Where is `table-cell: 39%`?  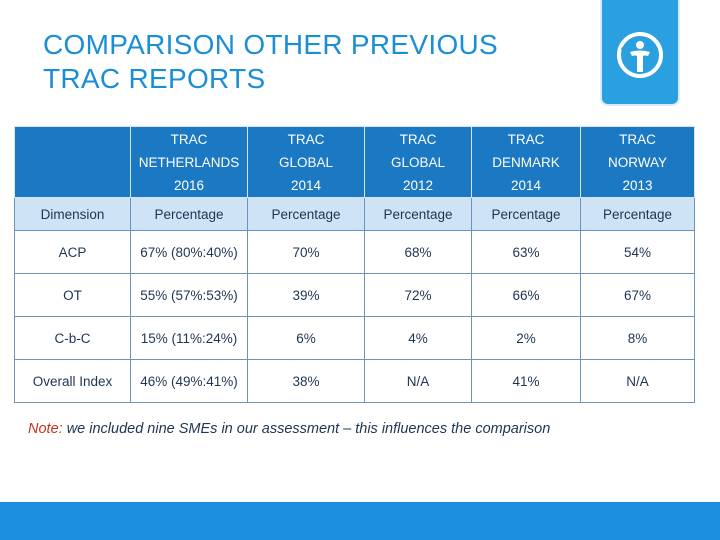
table-cell: 39% is located at coordinates (306, 295).